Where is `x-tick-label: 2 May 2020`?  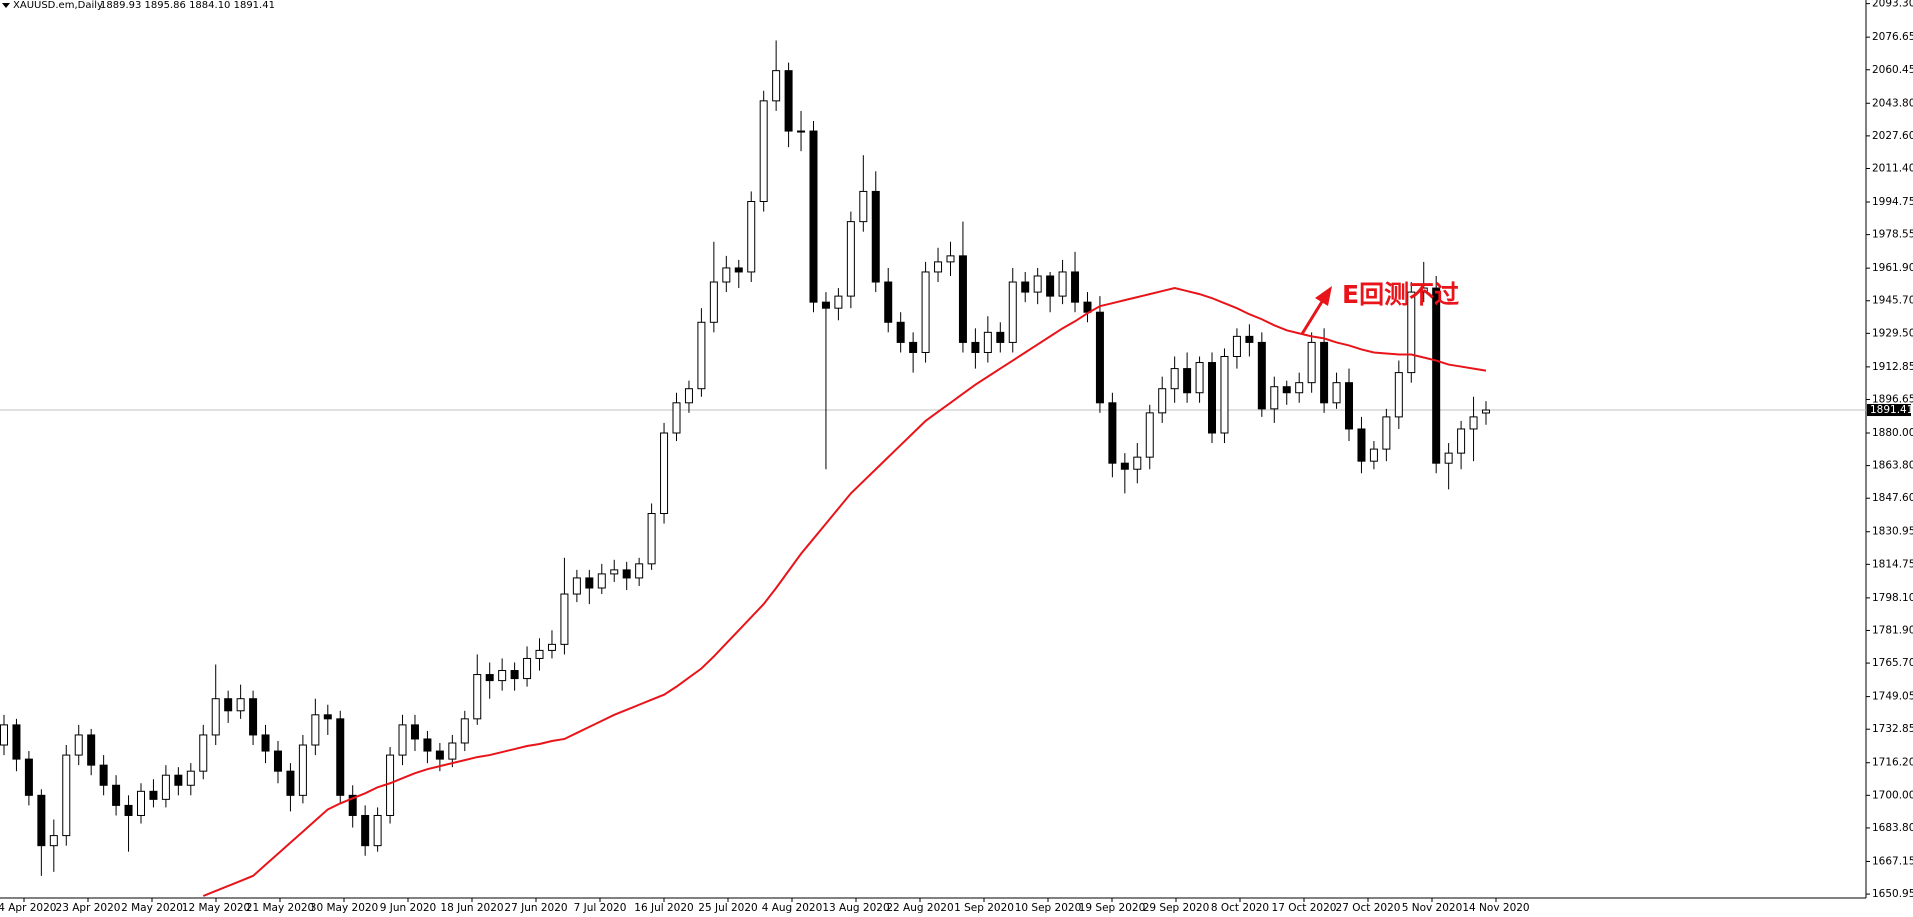 x-tick-label: 2 May 2020 is located at coordinates (152, 908).